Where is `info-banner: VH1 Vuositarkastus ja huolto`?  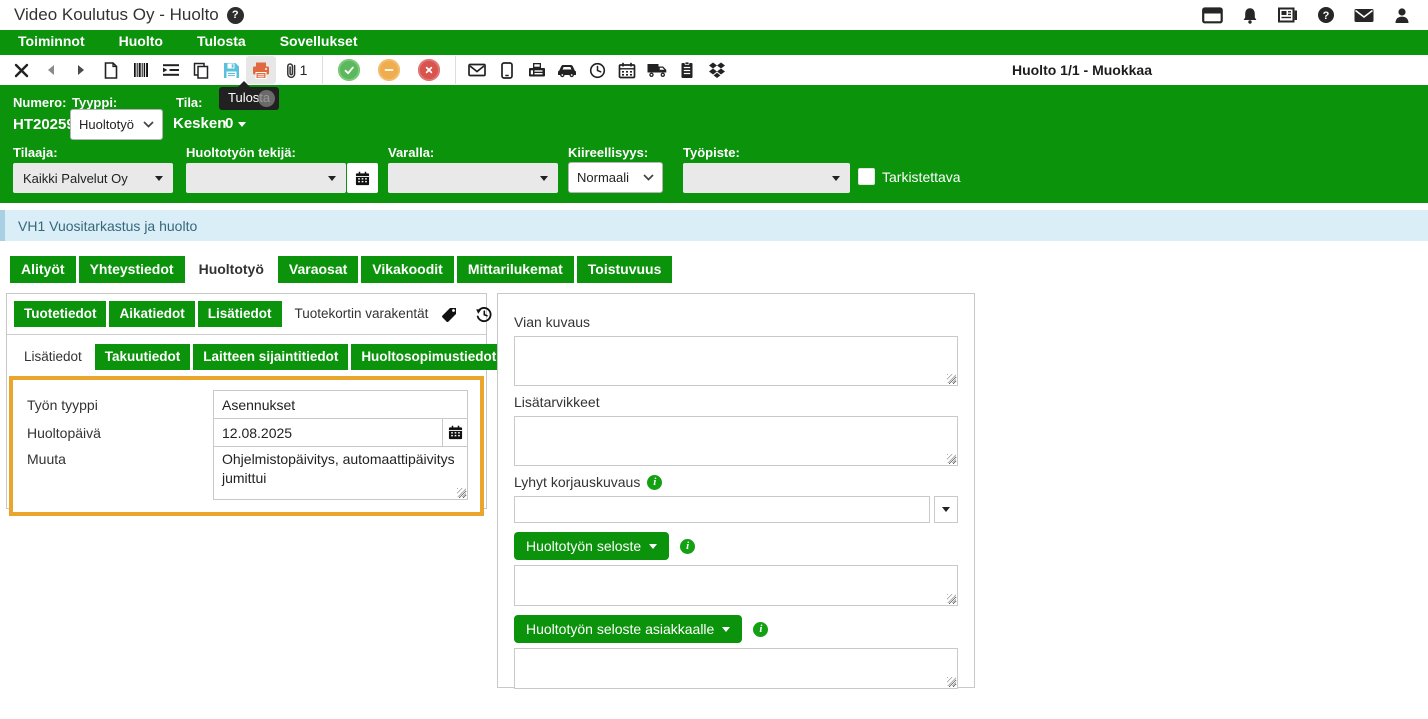
info-banner: VH1 Vuositarkastus ja huolto is located at coordinates (714, 225).